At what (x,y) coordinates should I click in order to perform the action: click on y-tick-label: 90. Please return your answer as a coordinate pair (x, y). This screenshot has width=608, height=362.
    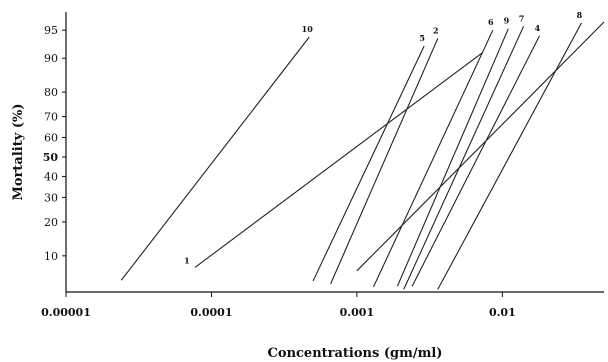
    Looking at the image, I should click on (51, 58).